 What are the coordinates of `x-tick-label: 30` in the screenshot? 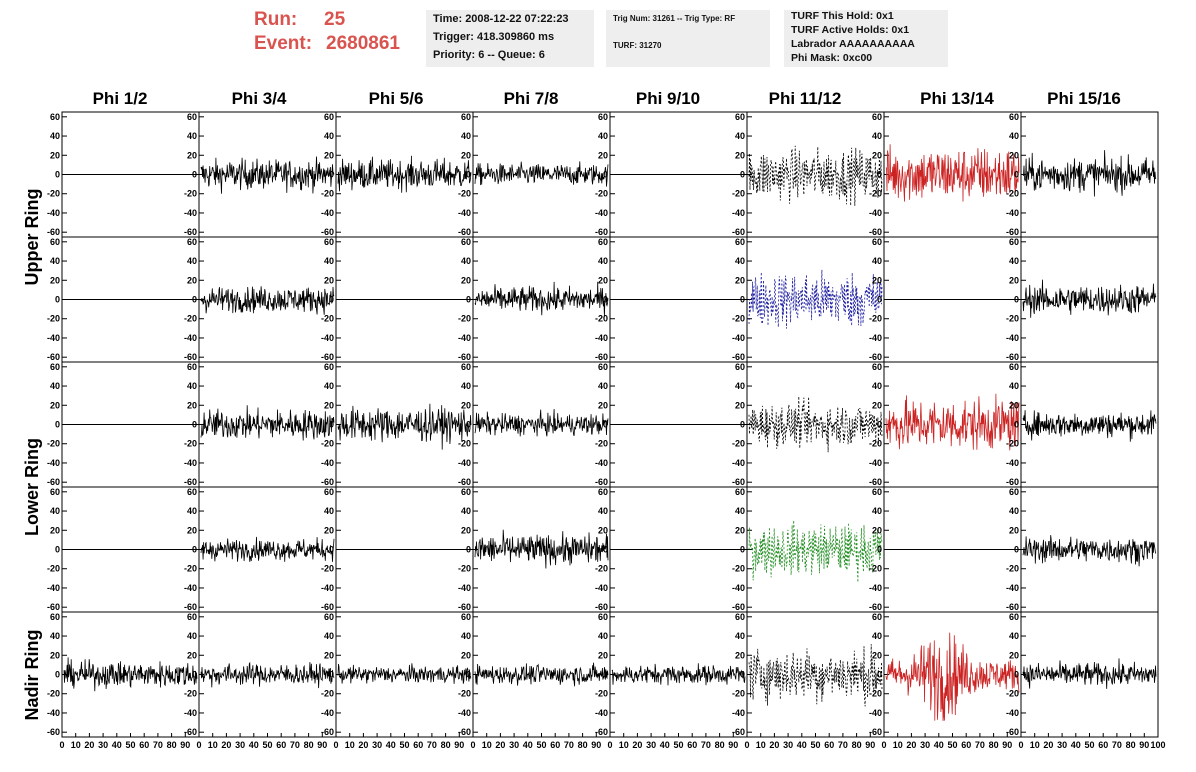 It's located at (925, 745).